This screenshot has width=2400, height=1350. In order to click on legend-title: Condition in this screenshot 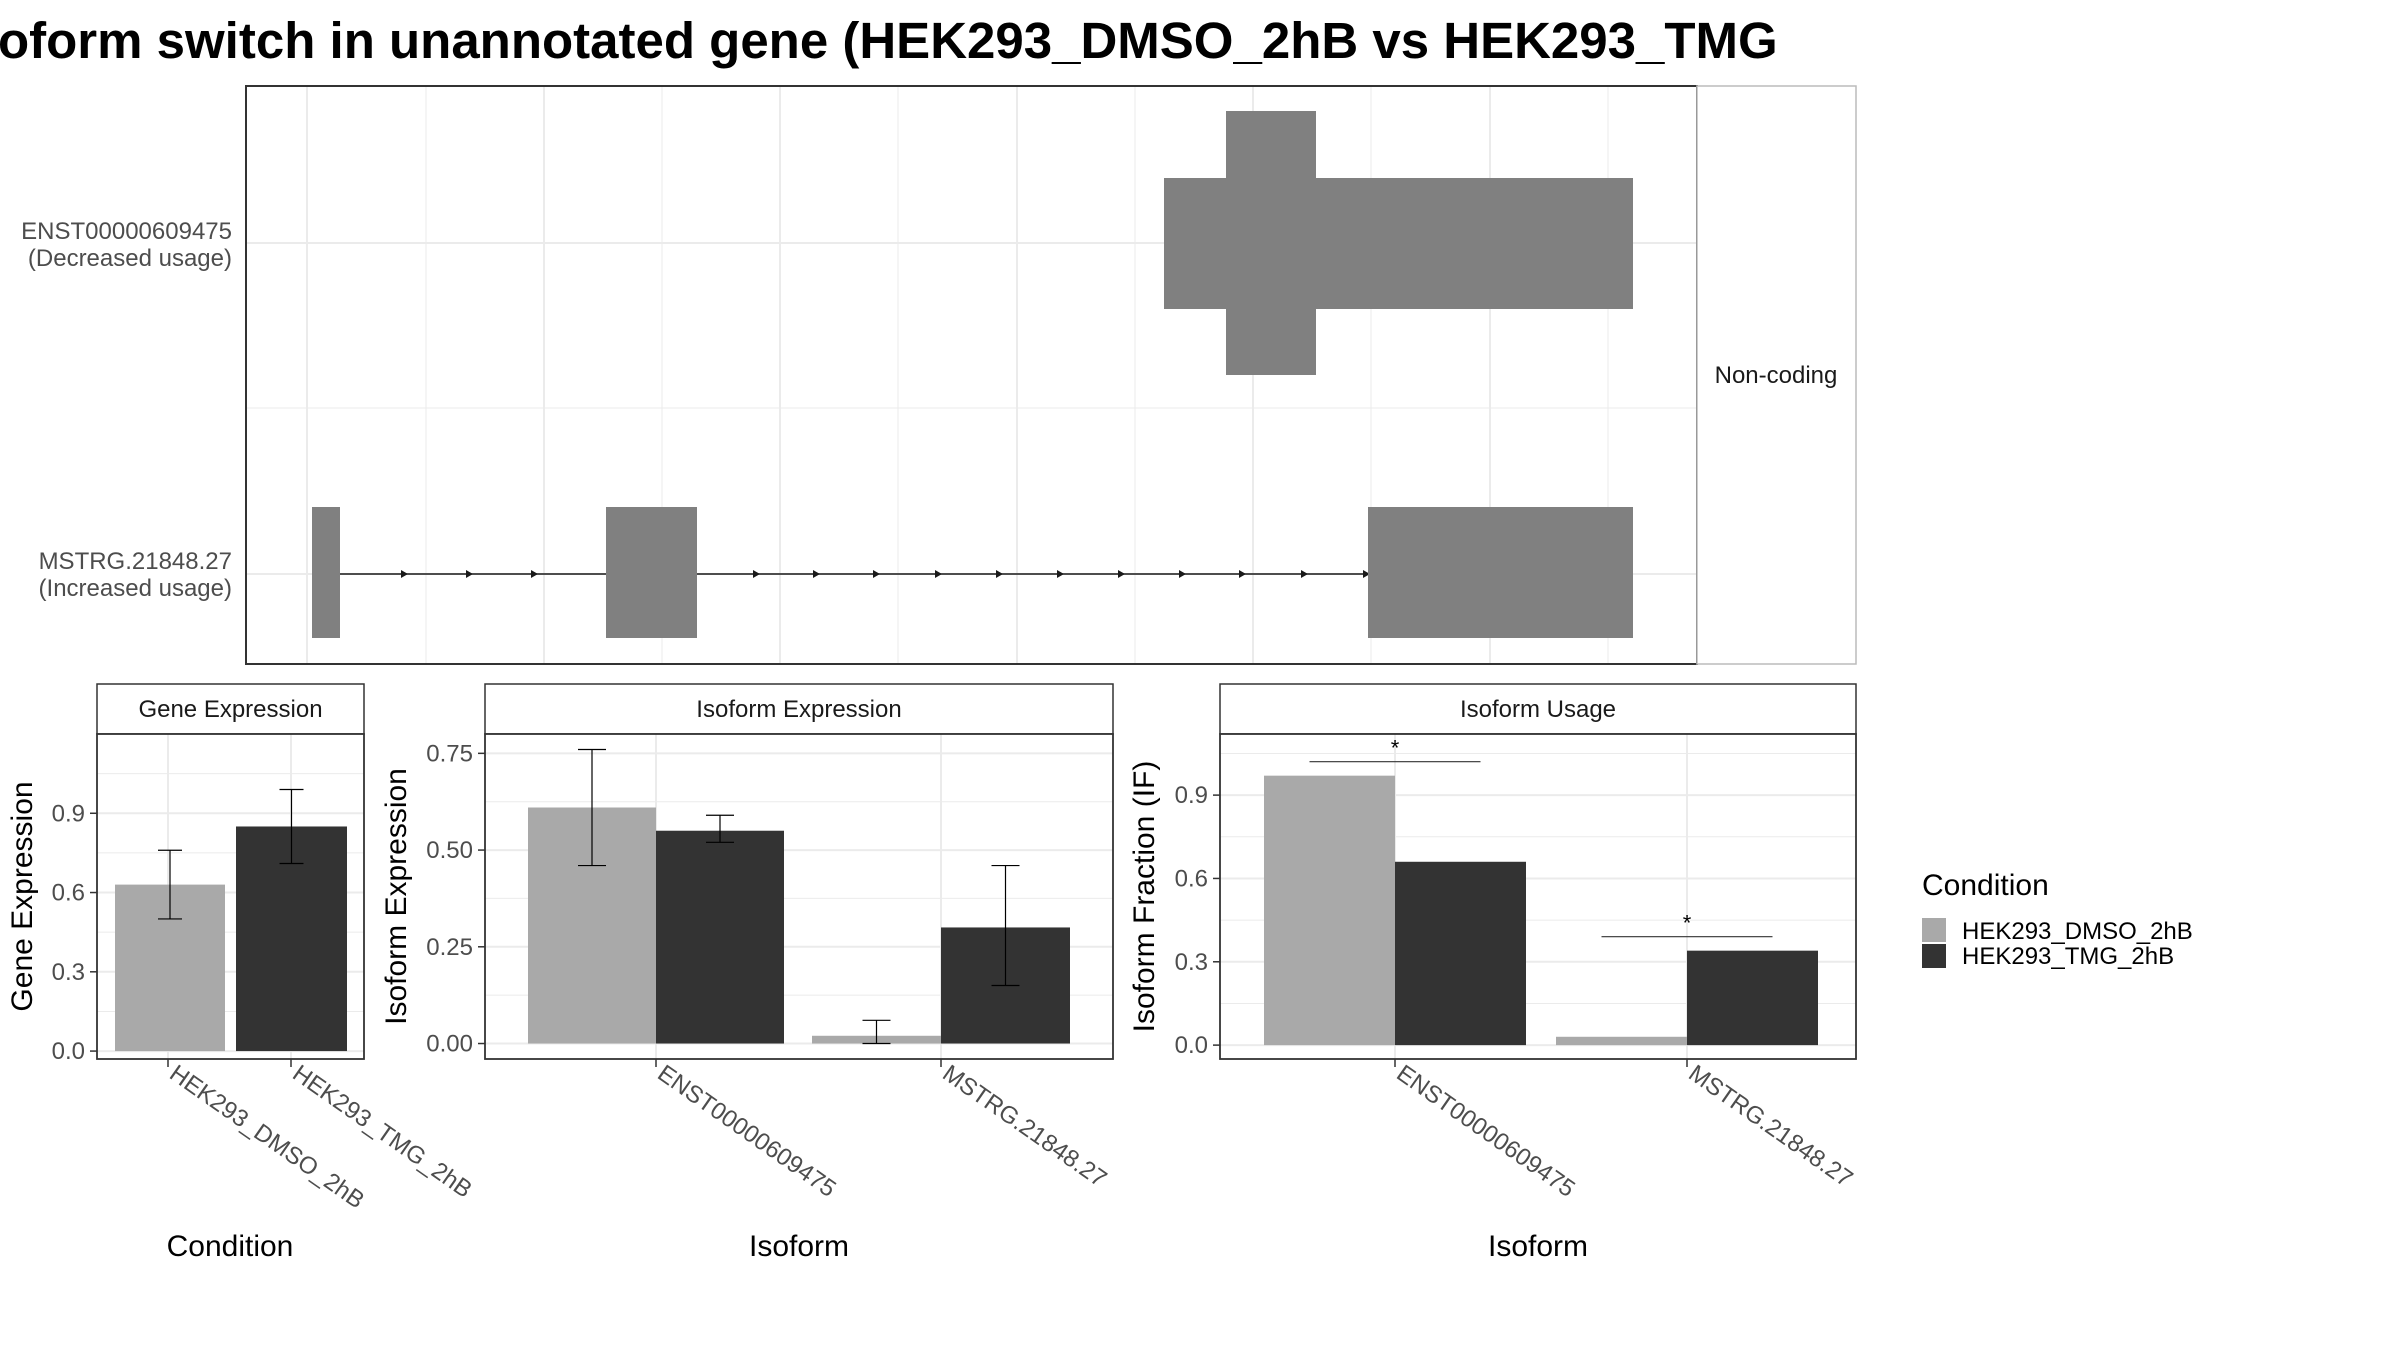, I will do `click(1985, 885)`.